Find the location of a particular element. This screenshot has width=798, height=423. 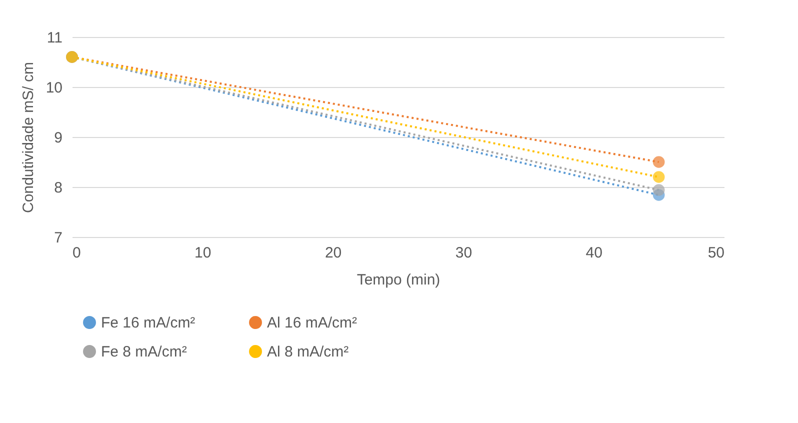

x-tick-label: 10 is located at coordinates (203, 253).